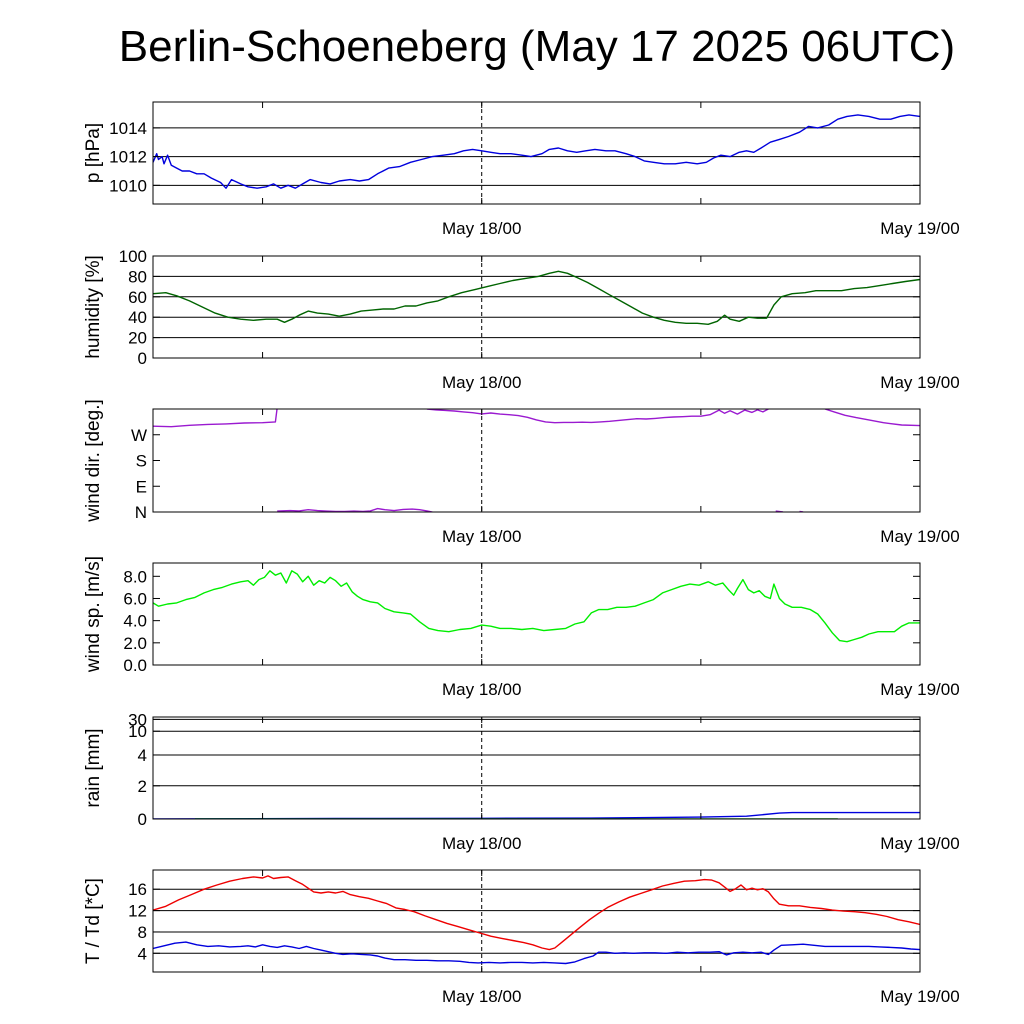 The image size is (1024, 1024). What do you see at coordinates (137, 297) in the screenshot?
I see `y-tick-label: 60` at bounding box center [137, 297].